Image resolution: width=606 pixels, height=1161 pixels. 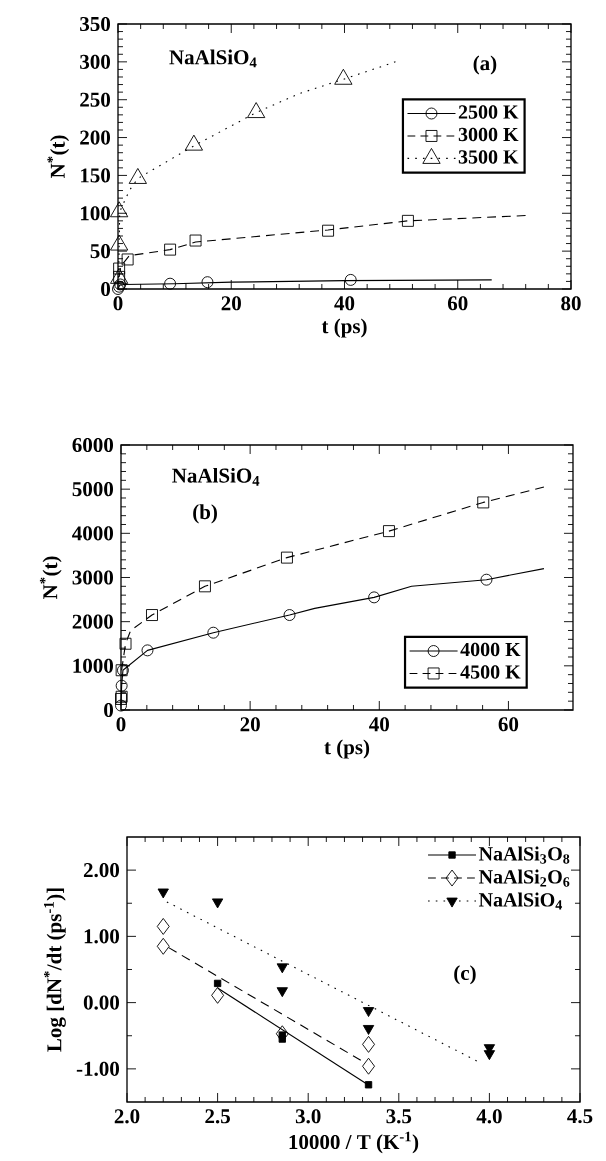 I want to click on x-tick-label: 3.0, so click(x=308, y=1116).